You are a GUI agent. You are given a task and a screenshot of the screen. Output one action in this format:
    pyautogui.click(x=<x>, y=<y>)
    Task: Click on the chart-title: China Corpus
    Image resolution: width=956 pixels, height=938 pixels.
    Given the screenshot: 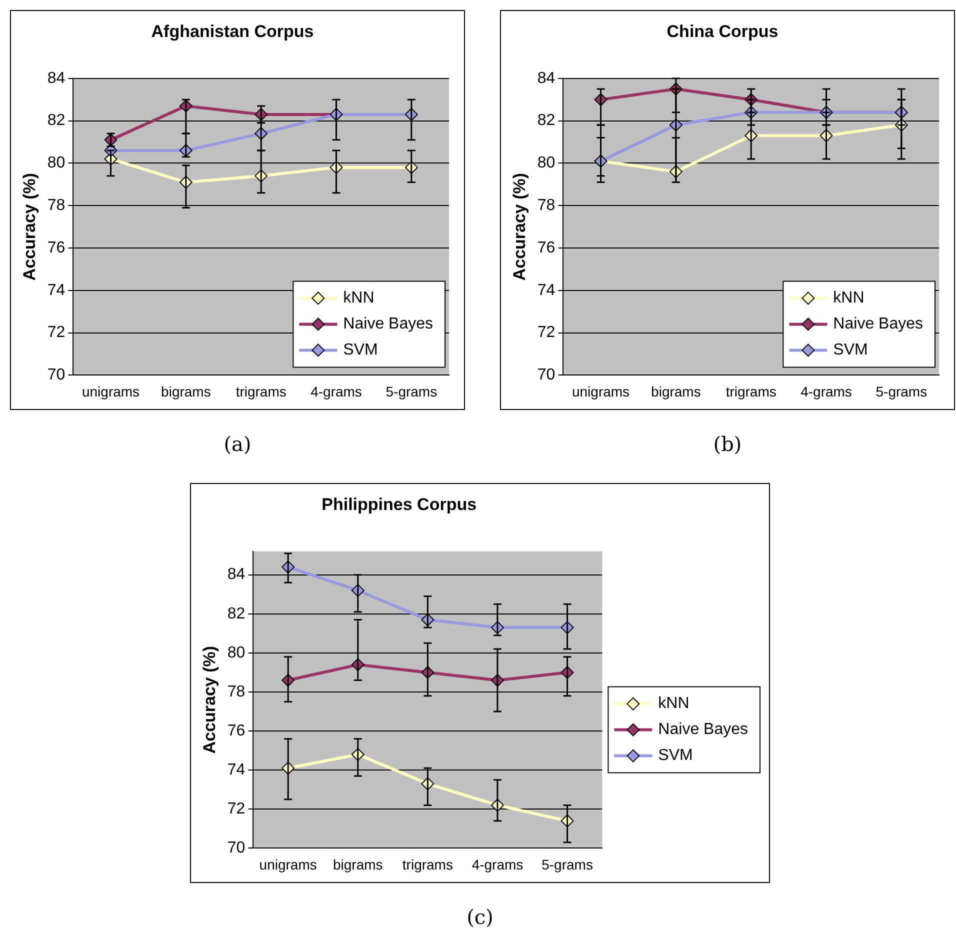 What is the action you would take?
    pyautogui.click(x=722, y=31)
    